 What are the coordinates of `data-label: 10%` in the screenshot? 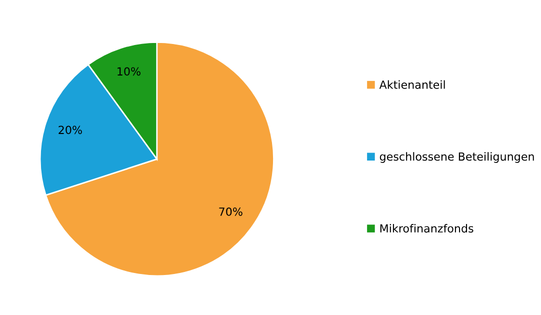 It's located at (129, 71).